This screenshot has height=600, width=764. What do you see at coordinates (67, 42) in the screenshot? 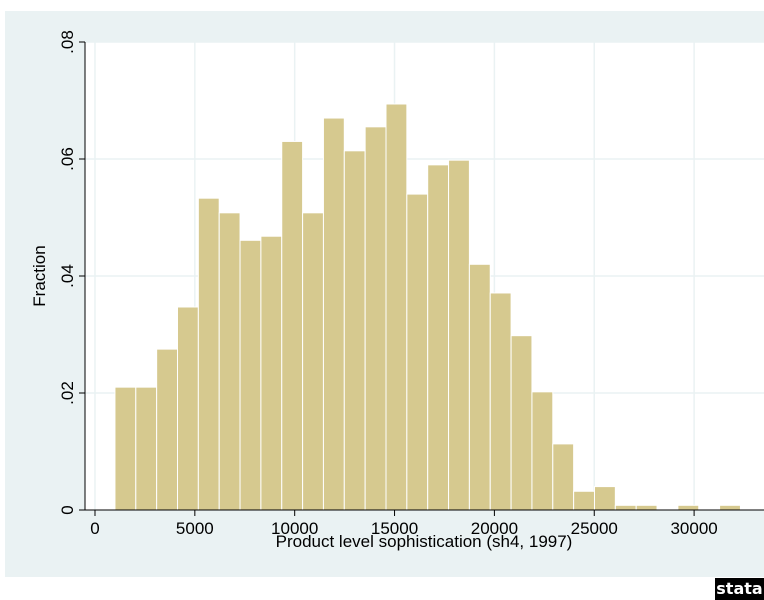
I see `y-tick-label: .08` at bounding box center [67, 42].